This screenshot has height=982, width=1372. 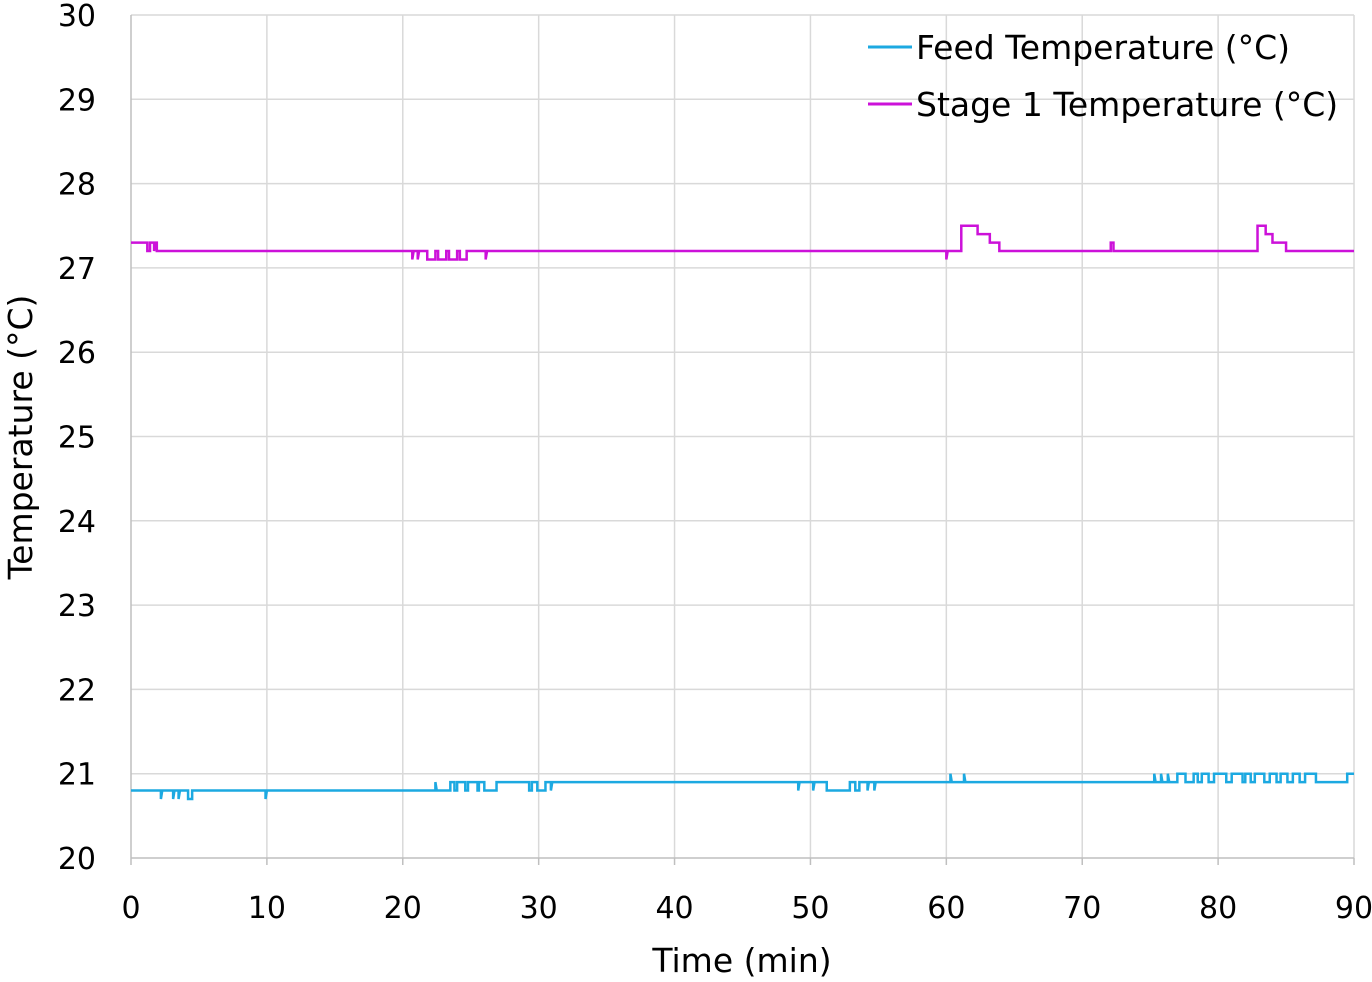 I want to click on y-tick-label: 29, so click(x=77, y=100).